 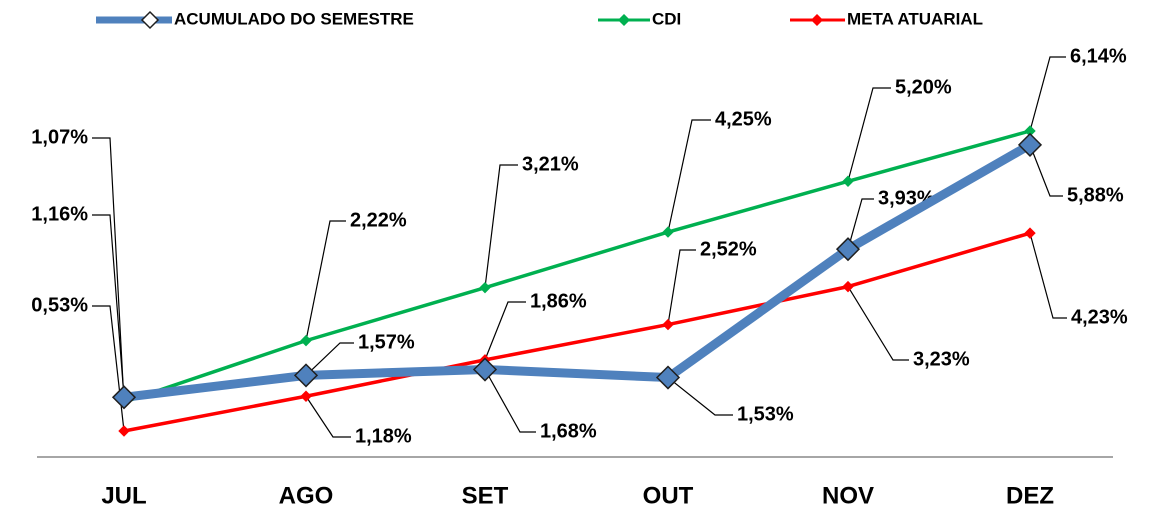 I want to click on data-label: 4,23%, so click(x=1099, y=317).